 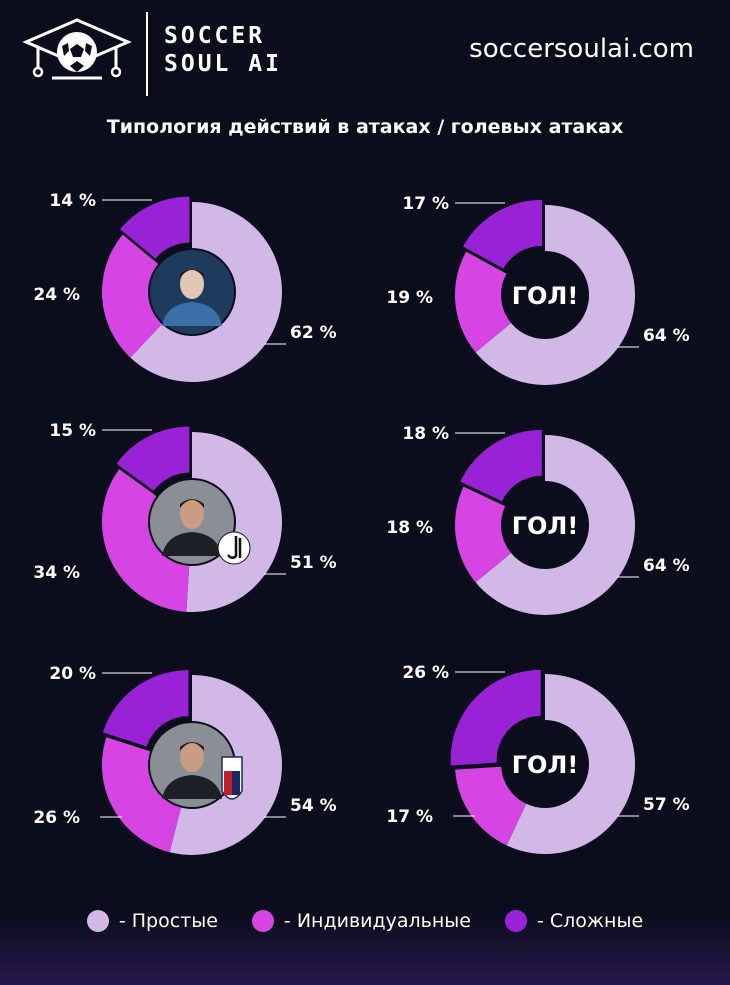 I want to click on donut-slice-individual-row2-right, so click(x=483, y=534).